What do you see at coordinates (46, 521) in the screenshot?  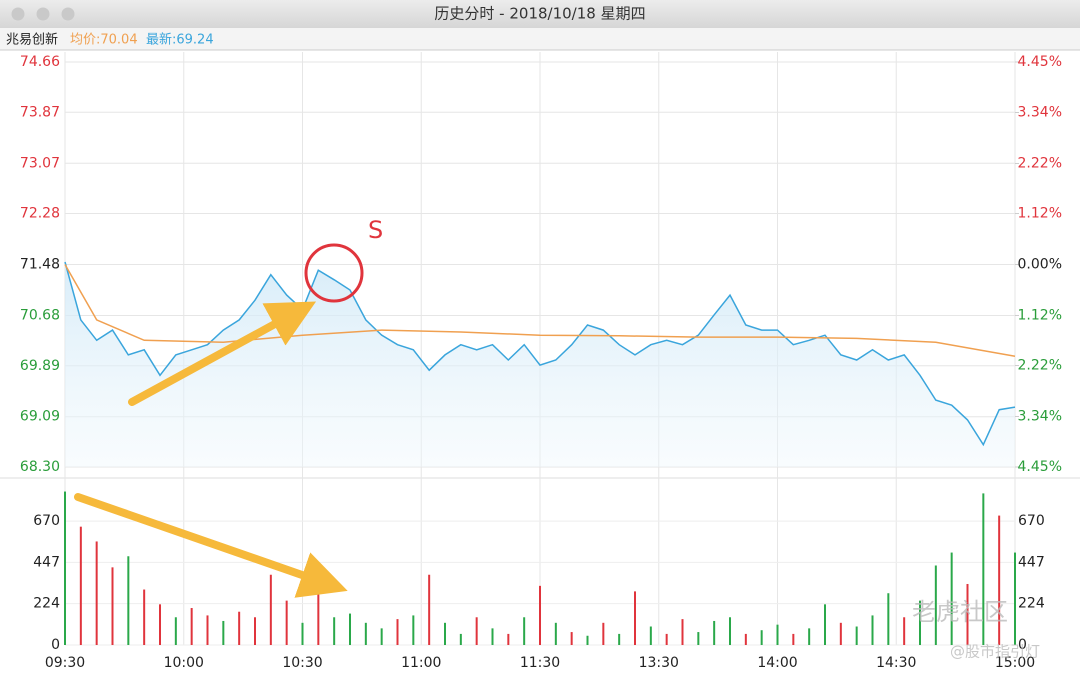 I see `volume-tick-label: 670` at bounding box center [46, 521].